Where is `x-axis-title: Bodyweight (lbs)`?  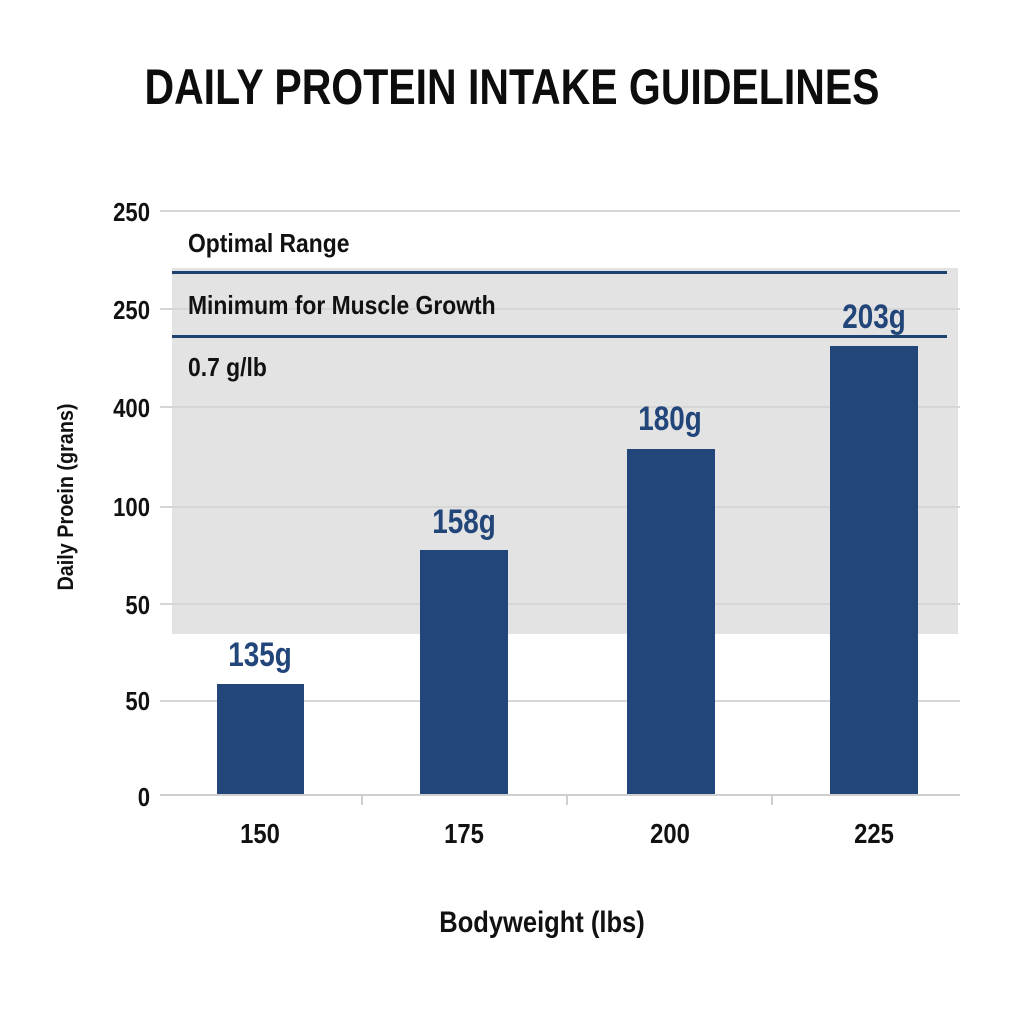 x-axis-title: Bodyweight (lbs) is located at coordinates (542, 922).